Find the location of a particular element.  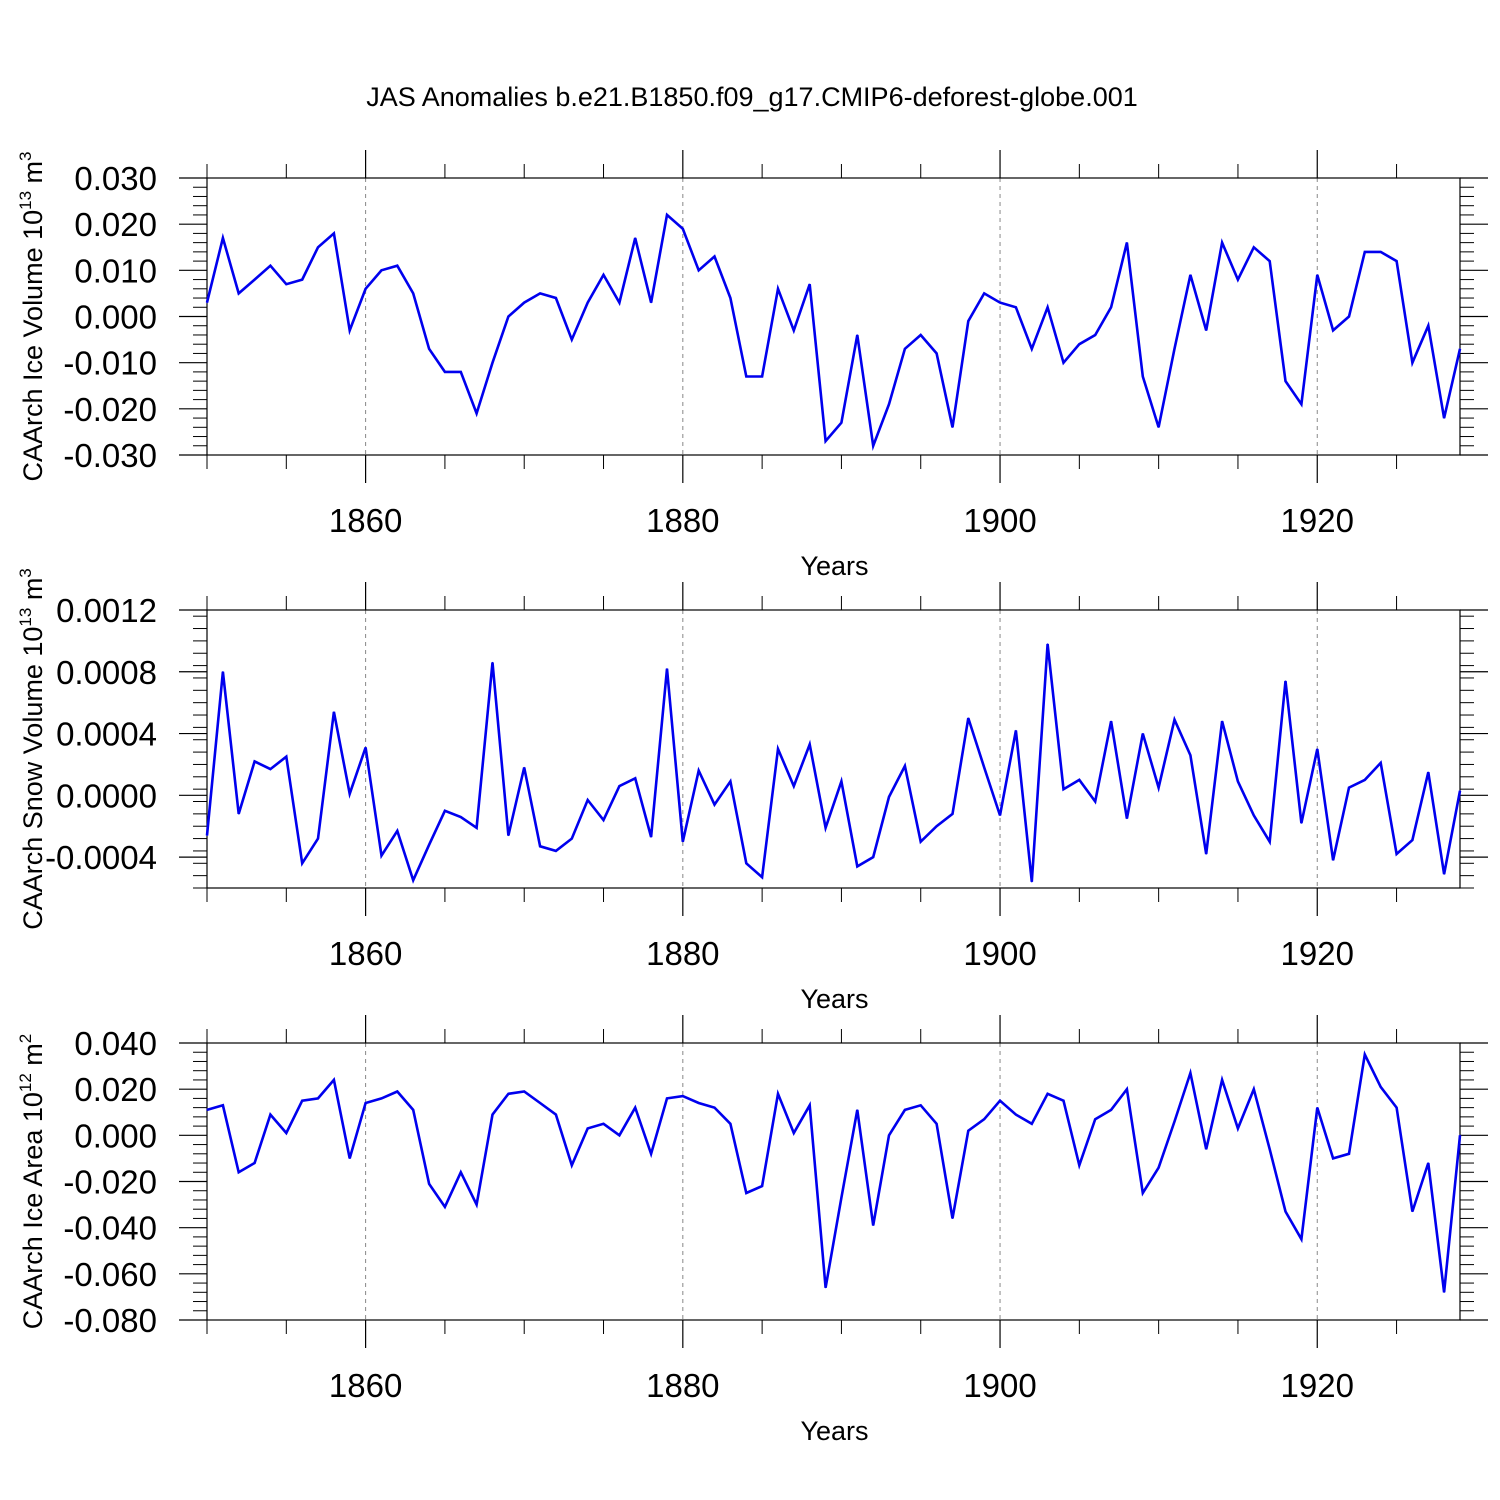

x-tick-label: 1860 is located at coordinates (365, 520).